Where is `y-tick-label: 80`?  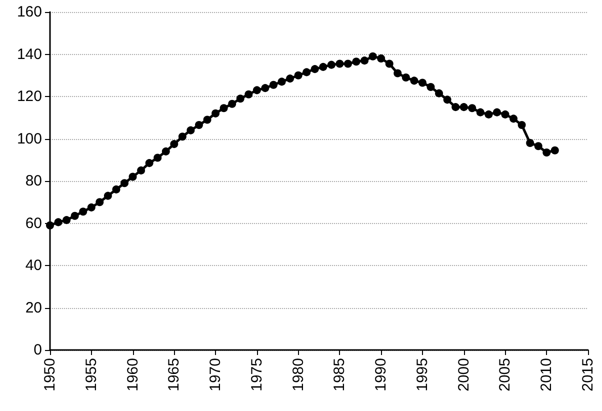
y-tick-label: 80 is located at coordinates (33, 181).